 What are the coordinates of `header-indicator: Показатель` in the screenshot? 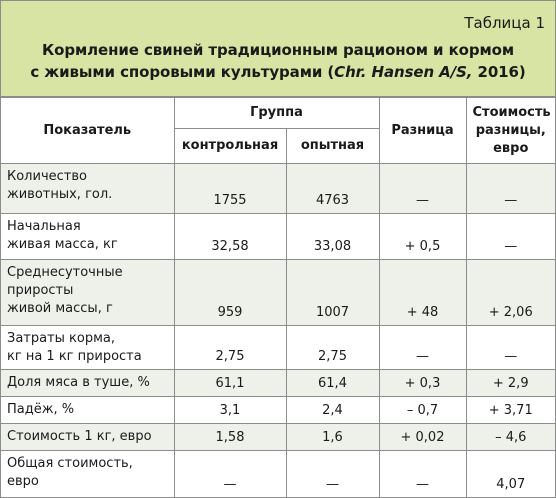 It's located at (88, 130).